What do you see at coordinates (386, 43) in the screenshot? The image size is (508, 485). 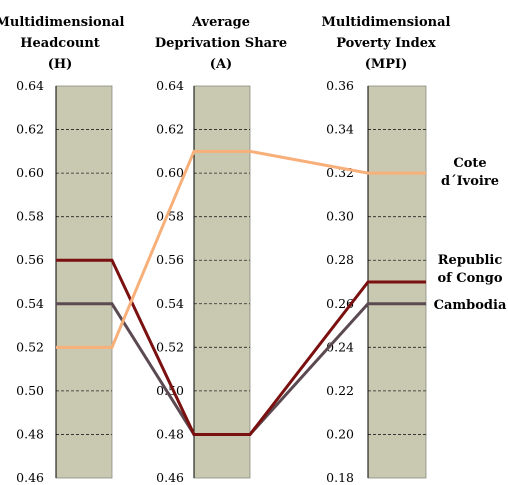 I see `panel-title: Poverty Index` at bounding box center [386, 43].